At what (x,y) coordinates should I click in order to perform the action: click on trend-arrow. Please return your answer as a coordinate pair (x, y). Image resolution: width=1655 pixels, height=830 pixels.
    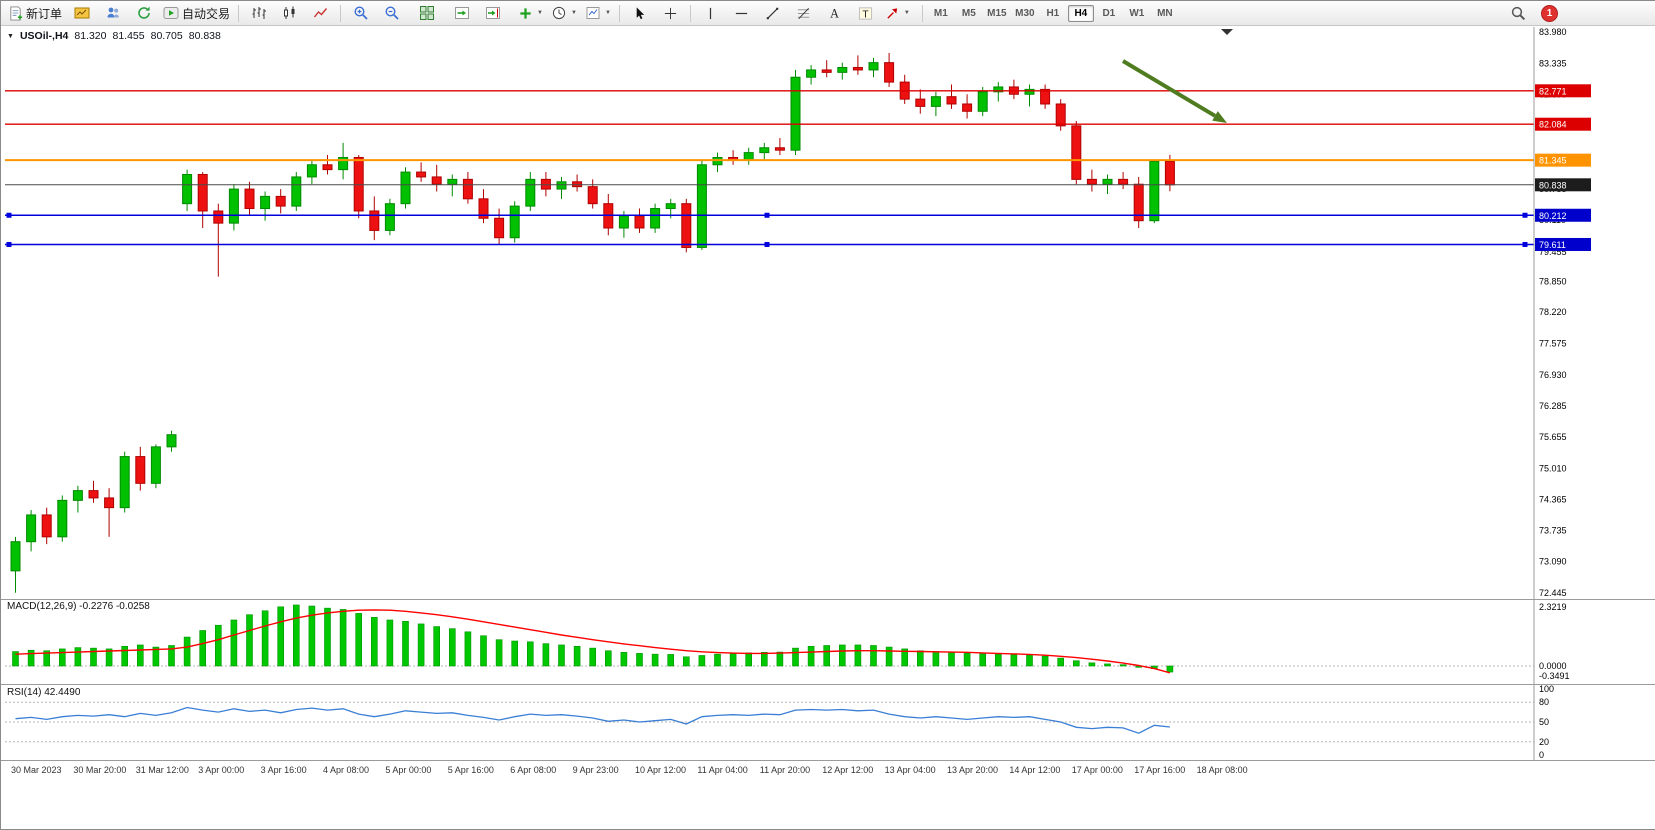
    Looking at the image, I should click on (1168, 88).